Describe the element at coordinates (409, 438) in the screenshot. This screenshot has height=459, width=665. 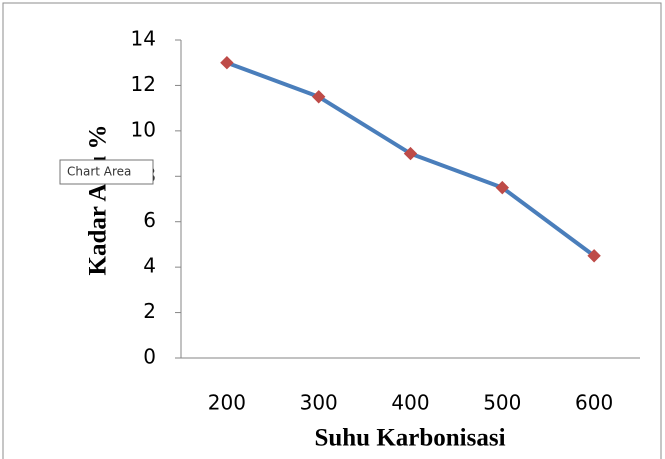
I see `x-axis-title: Suhu Karbonisasi` at that location.